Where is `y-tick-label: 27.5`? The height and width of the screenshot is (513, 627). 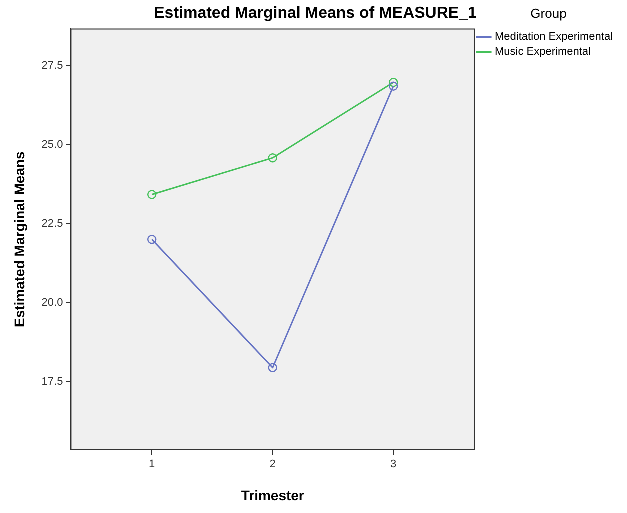
y-tick-label: 27.5 is located at coordinates (53, 66).